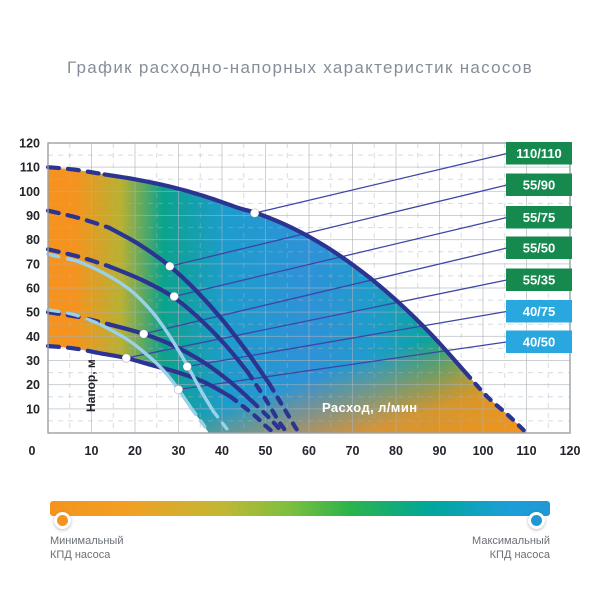  I want to click on y-tick-120: 120, so click(29, 144).